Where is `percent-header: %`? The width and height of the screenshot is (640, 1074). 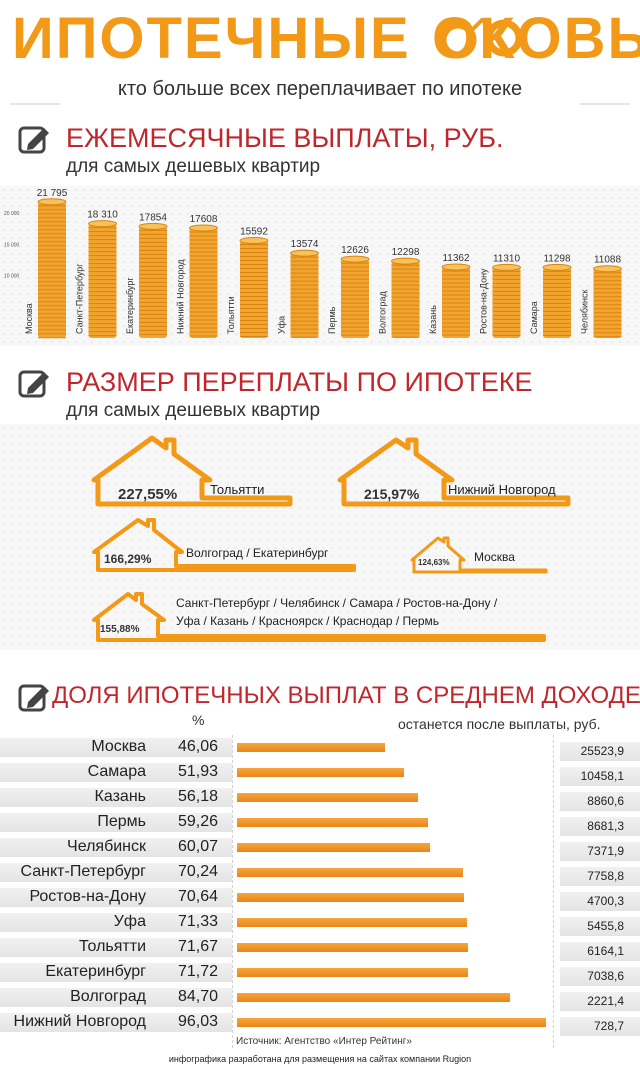
percent-header: % is located at coordinates (198, 720).